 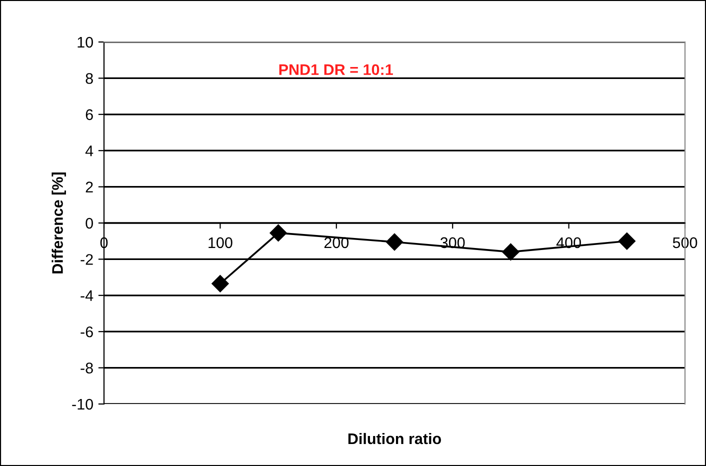 I want to click on y-tick-label: -2, so click(x=86, y=259).